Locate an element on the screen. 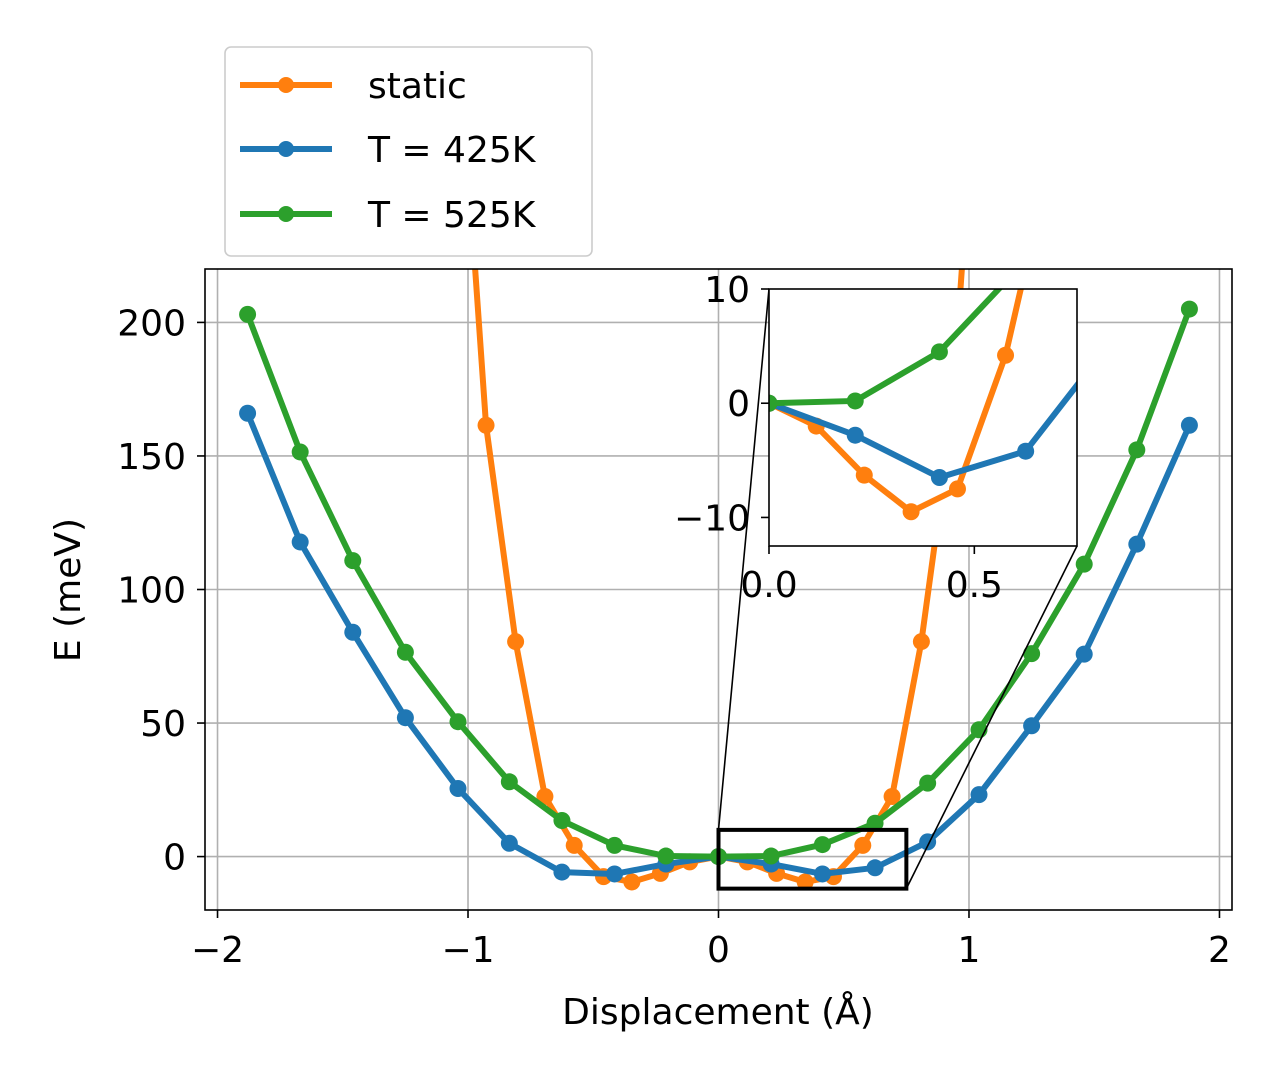 The image size is (1280, 1080). inset-y-tick-label: −10 is located at coordinates (712, 518).